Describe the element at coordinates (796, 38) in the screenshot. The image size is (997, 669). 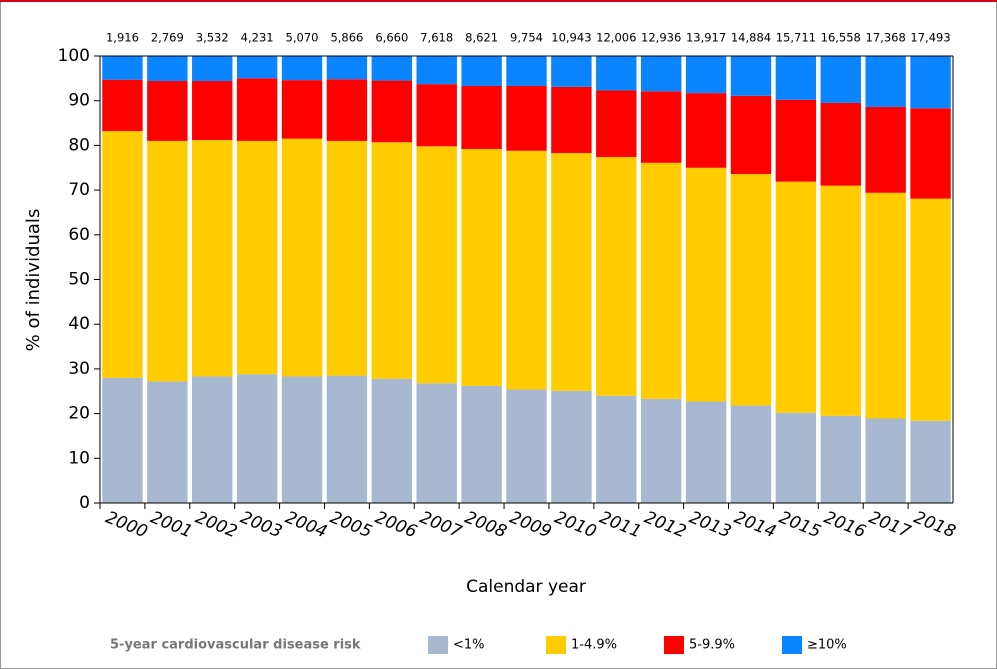
I see `count-label: 15,711` at that location.